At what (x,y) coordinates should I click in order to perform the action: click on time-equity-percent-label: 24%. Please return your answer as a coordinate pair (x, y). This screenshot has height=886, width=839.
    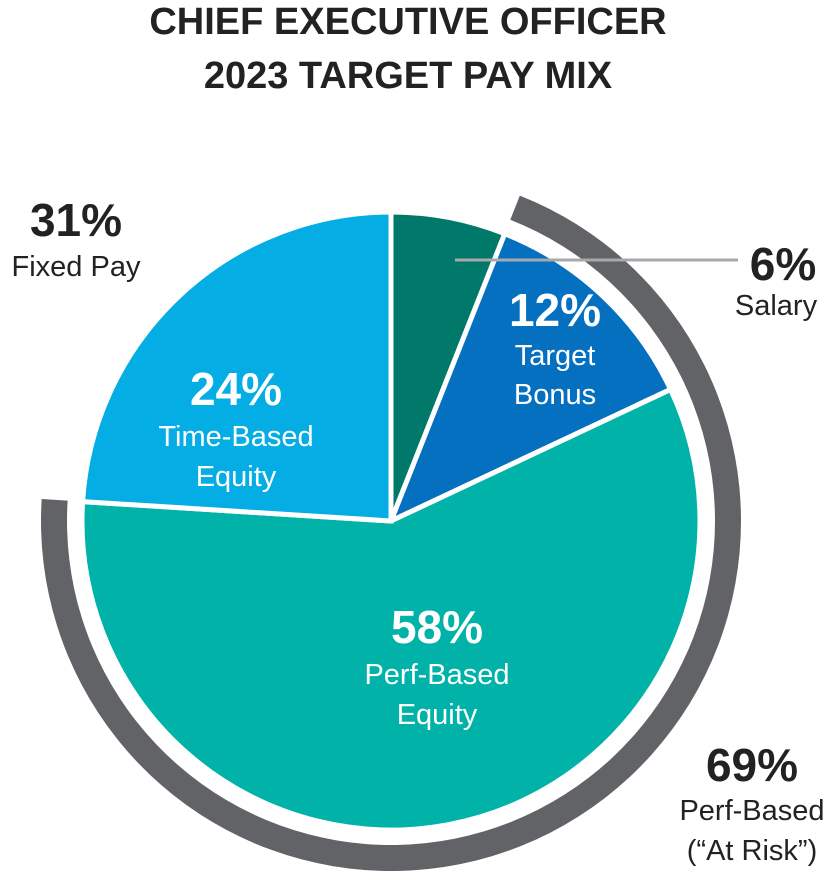
    Looking at the image, I should click on (236, 389).